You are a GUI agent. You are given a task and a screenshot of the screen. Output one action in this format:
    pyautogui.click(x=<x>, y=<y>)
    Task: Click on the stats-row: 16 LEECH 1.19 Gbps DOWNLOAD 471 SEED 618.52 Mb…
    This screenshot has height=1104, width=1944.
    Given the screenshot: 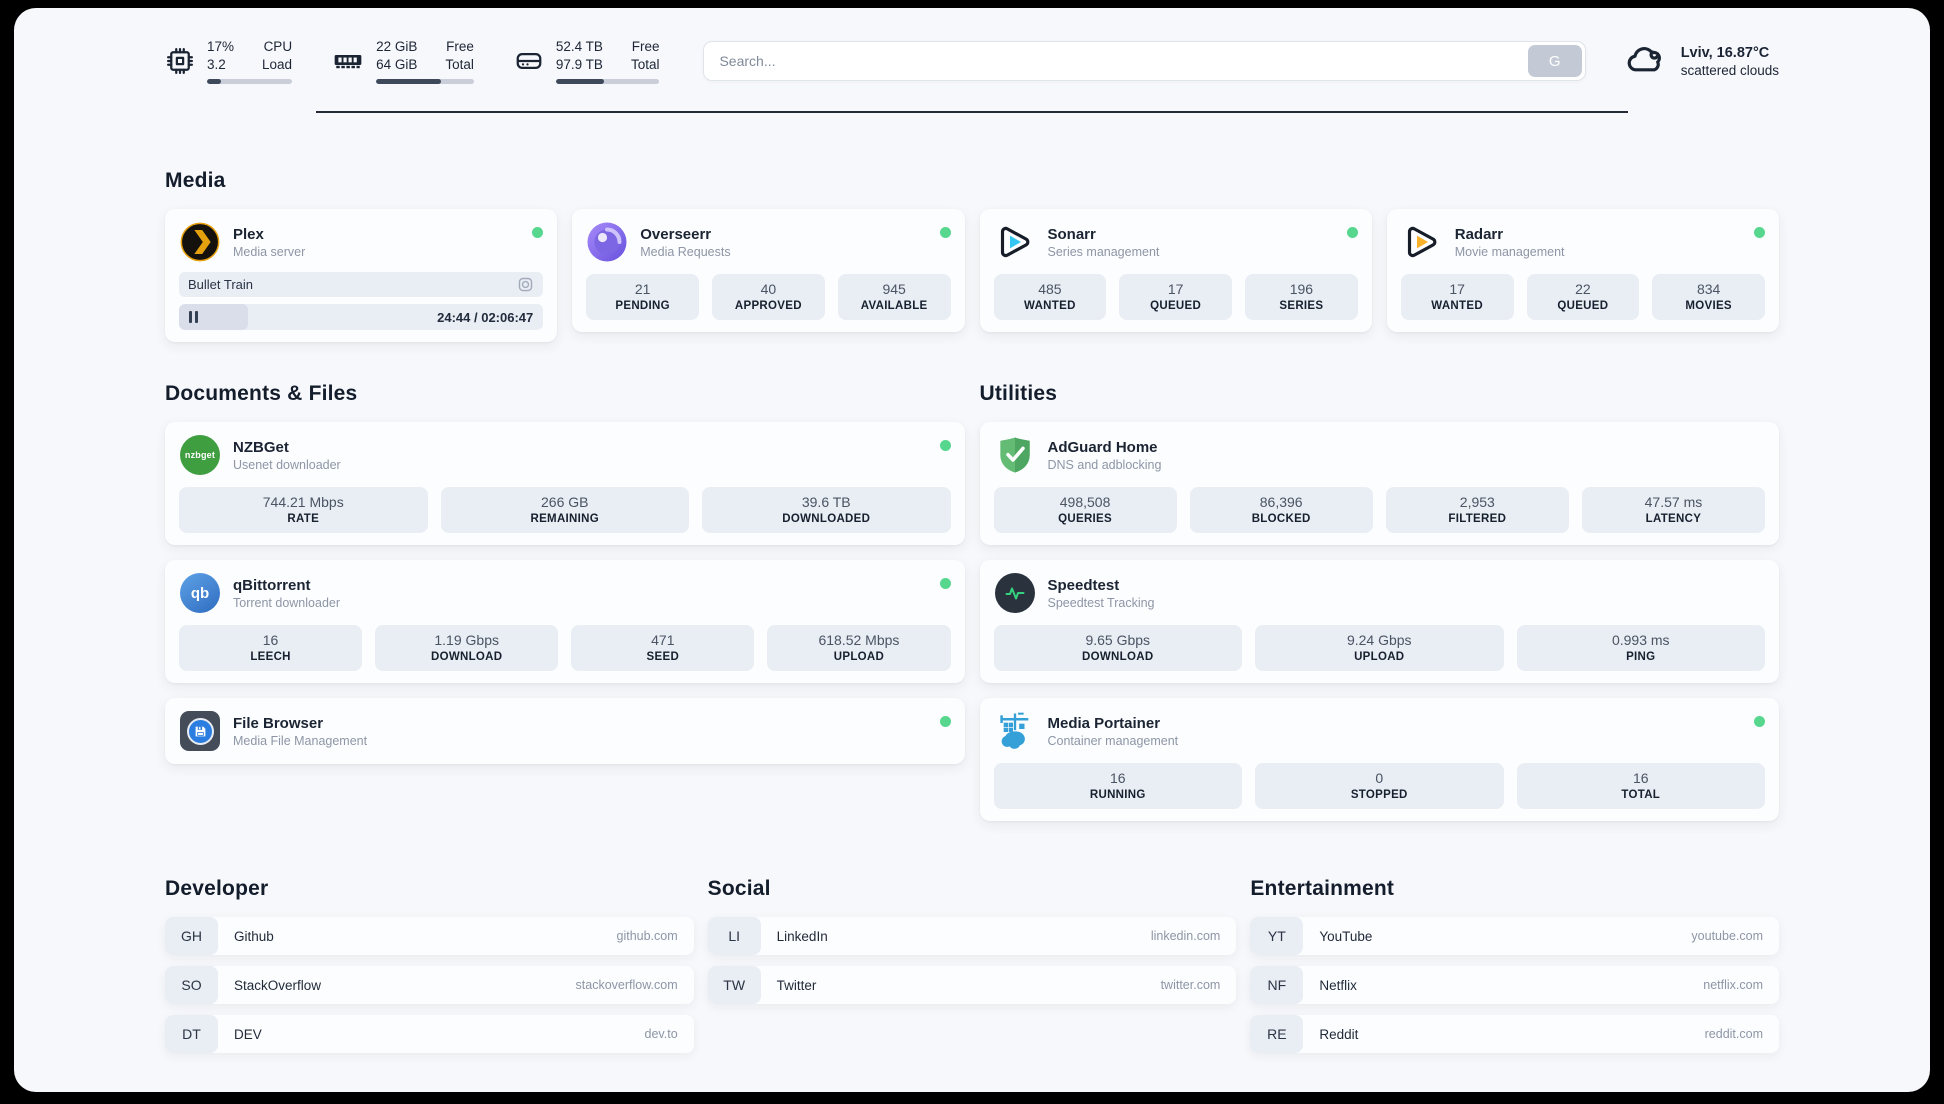 What is the action you would take?
    pyautogui.click(x=565, y=648)
    